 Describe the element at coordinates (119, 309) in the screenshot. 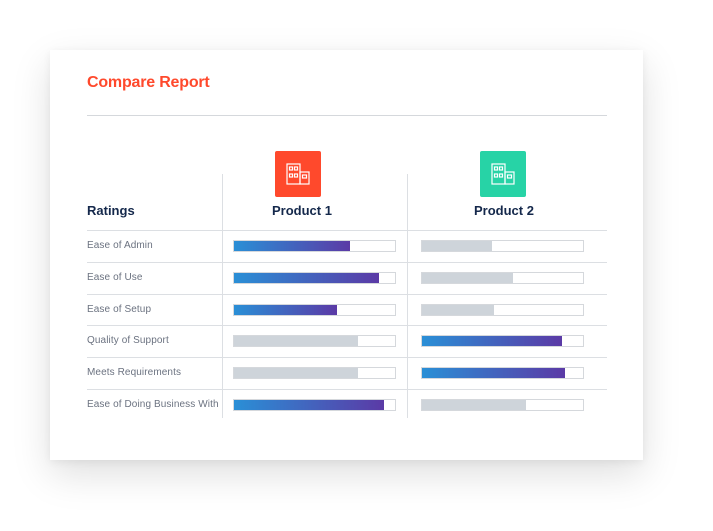

I see `rating-label: Ease of Setup` at that location.